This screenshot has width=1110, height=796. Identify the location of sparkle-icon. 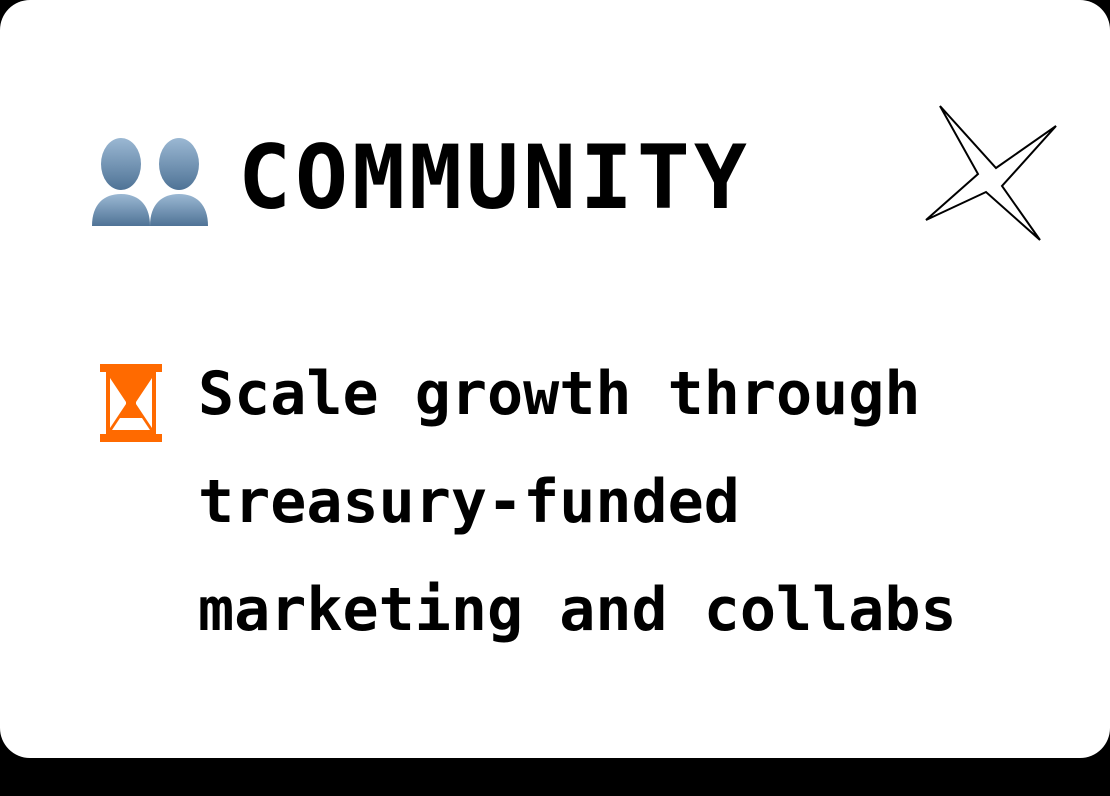
(991, 173).